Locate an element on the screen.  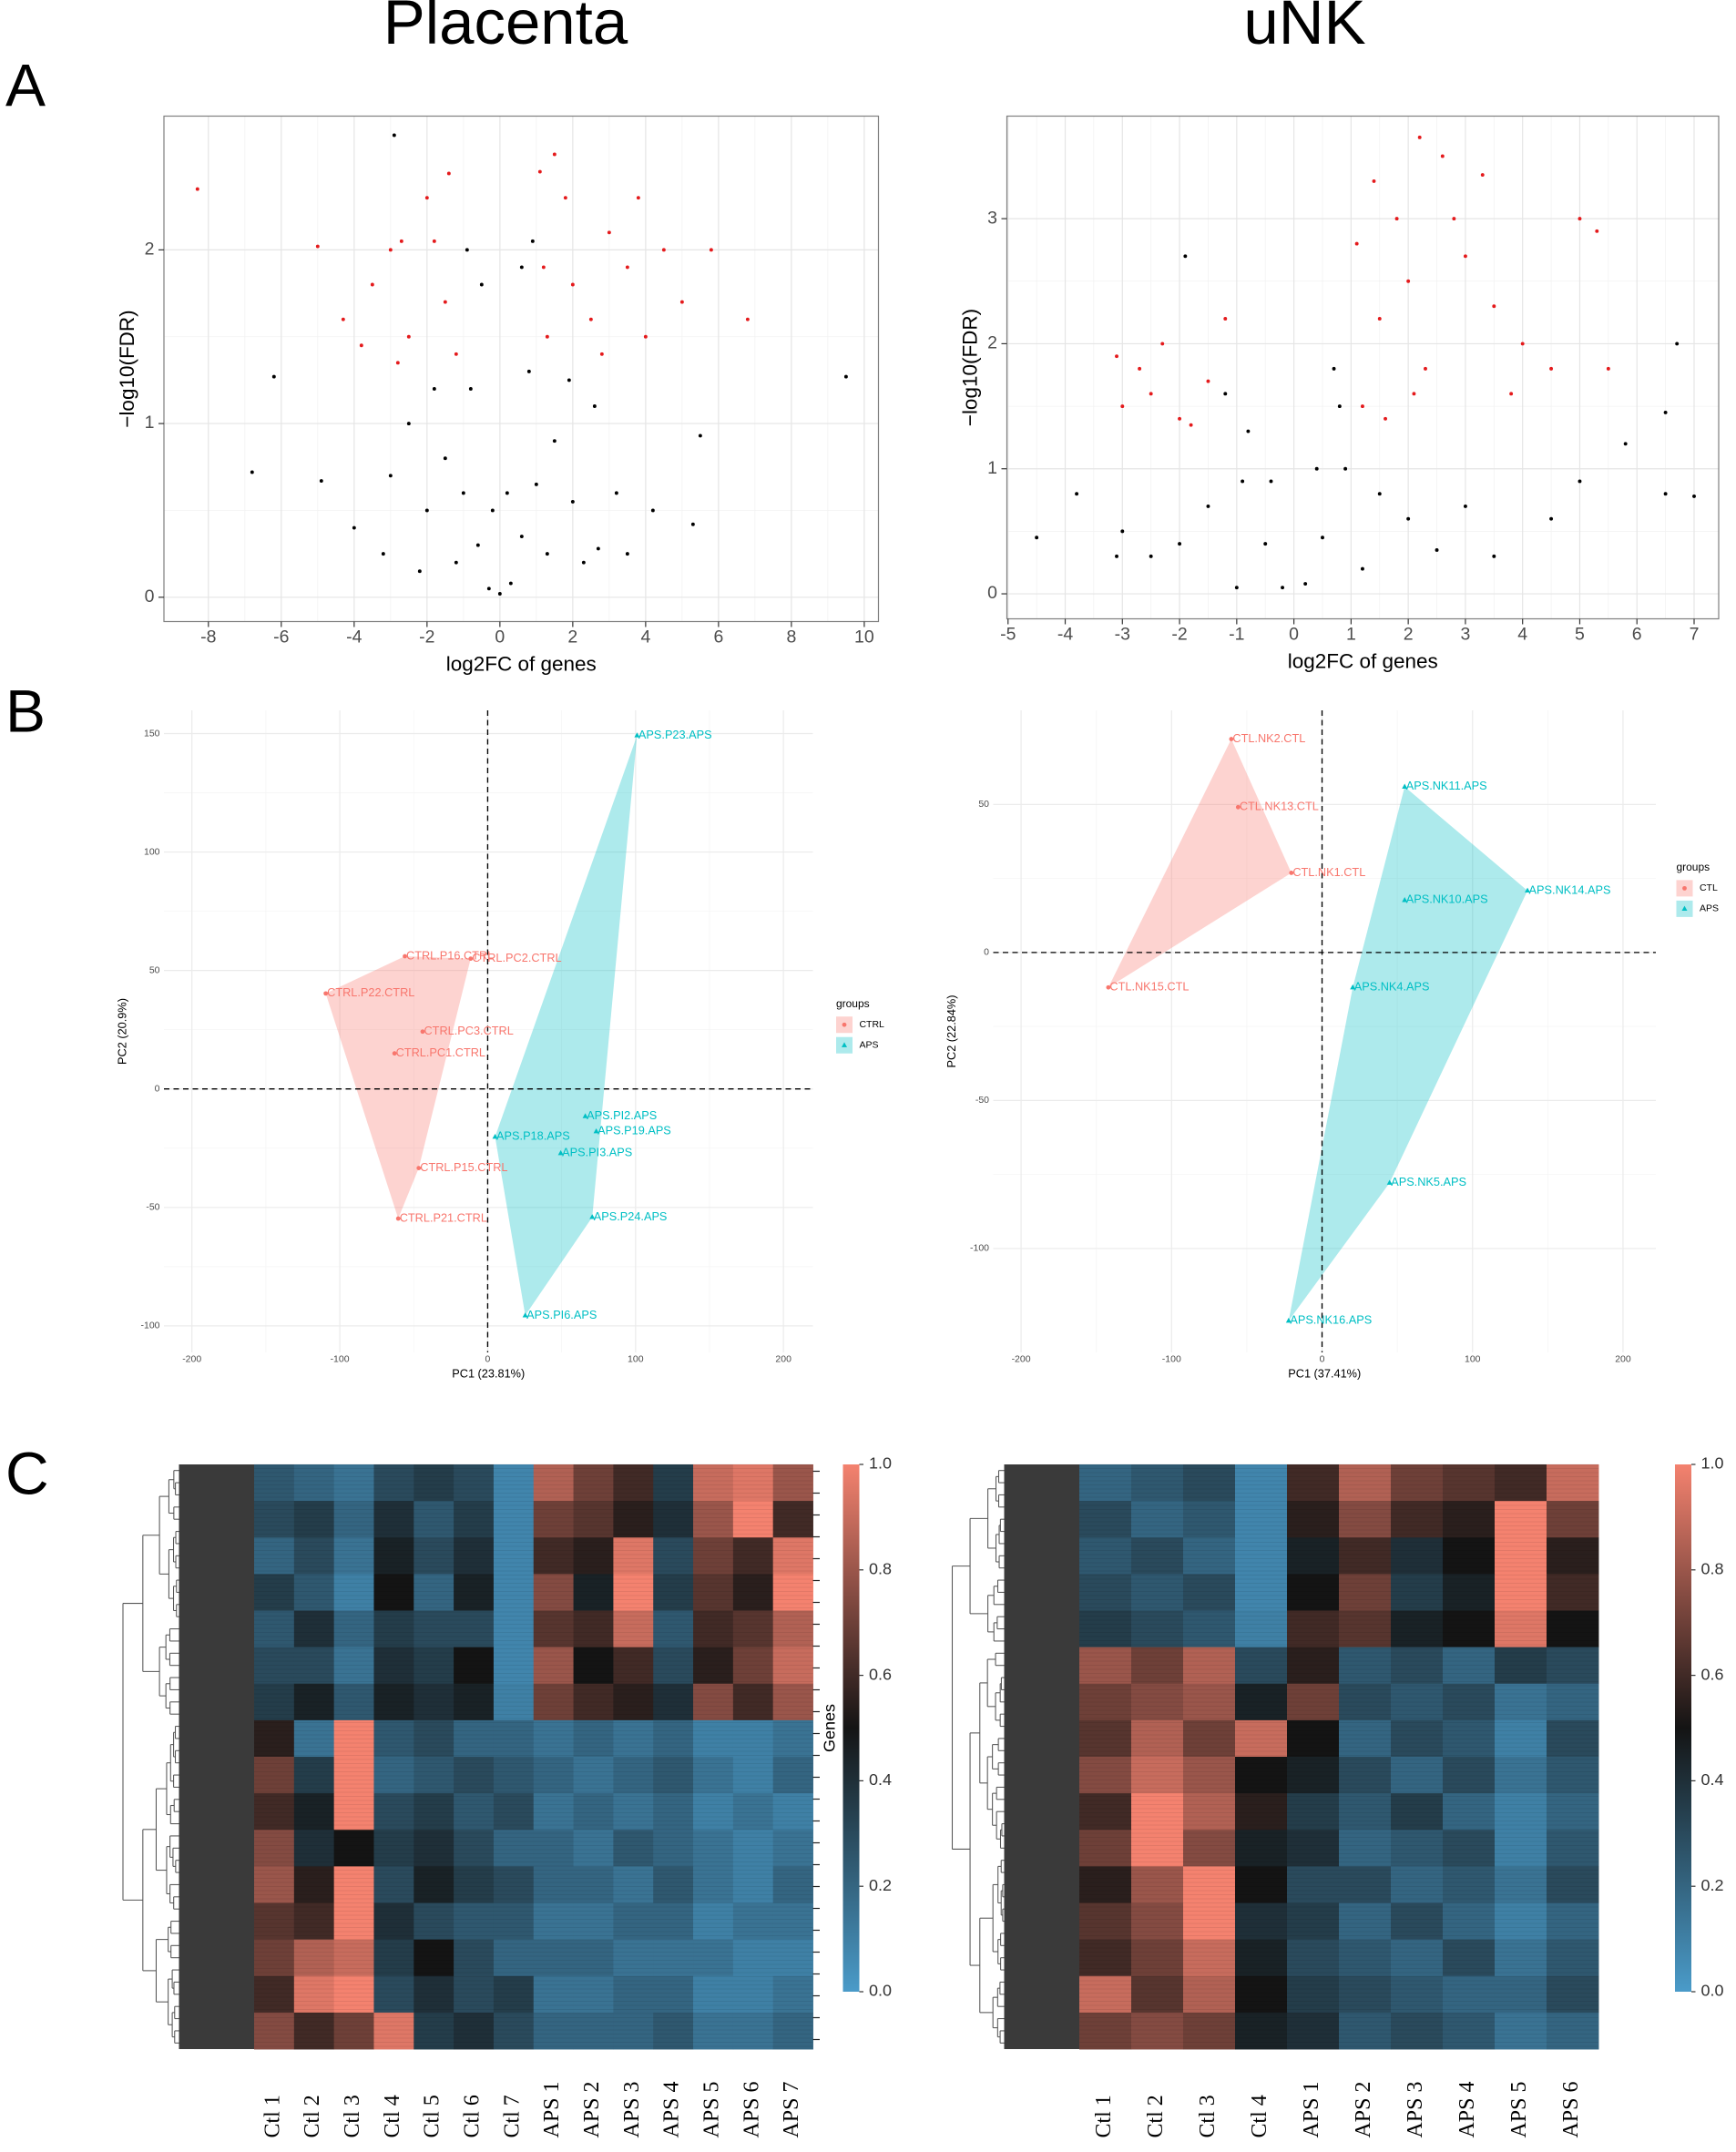
x-tick-label: -3 is located at coordinates (1122, 635).